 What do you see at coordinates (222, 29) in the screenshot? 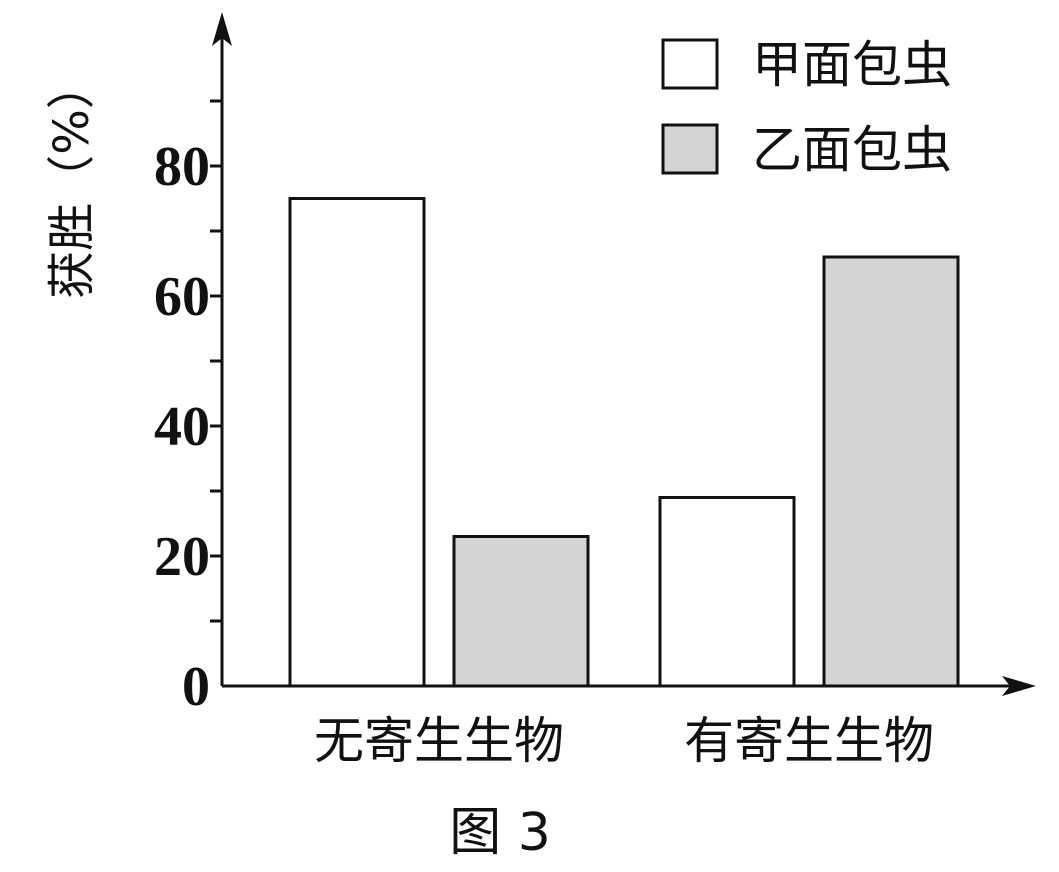
I see `y-axis-arrow` at bounding box center [222, 29].